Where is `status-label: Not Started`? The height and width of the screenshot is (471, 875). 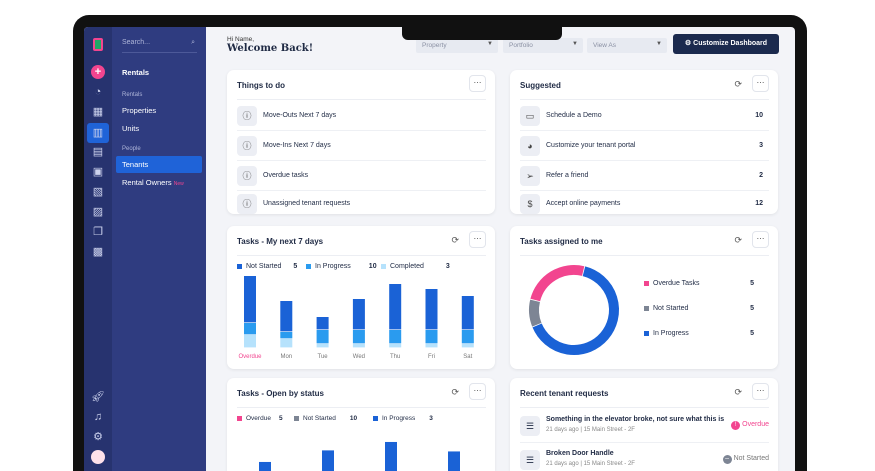 status-label: Not Started is located at coordinates (751, 458).